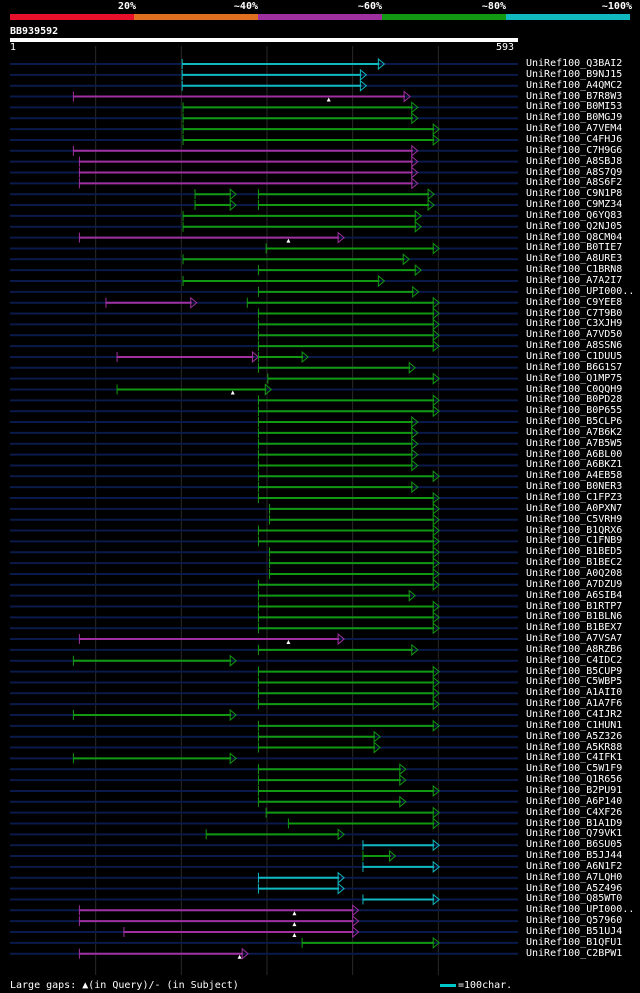 The width and height of the screenshot is (640, 993). I want to click on hit-label: UniRef100_C1HUN1, so click(574, 725).